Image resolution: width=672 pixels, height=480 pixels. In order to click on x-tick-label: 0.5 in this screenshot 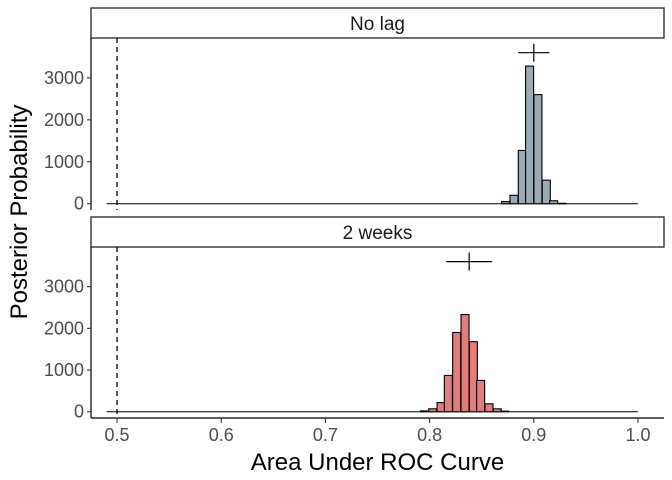, I will do `click(117, 435)`.